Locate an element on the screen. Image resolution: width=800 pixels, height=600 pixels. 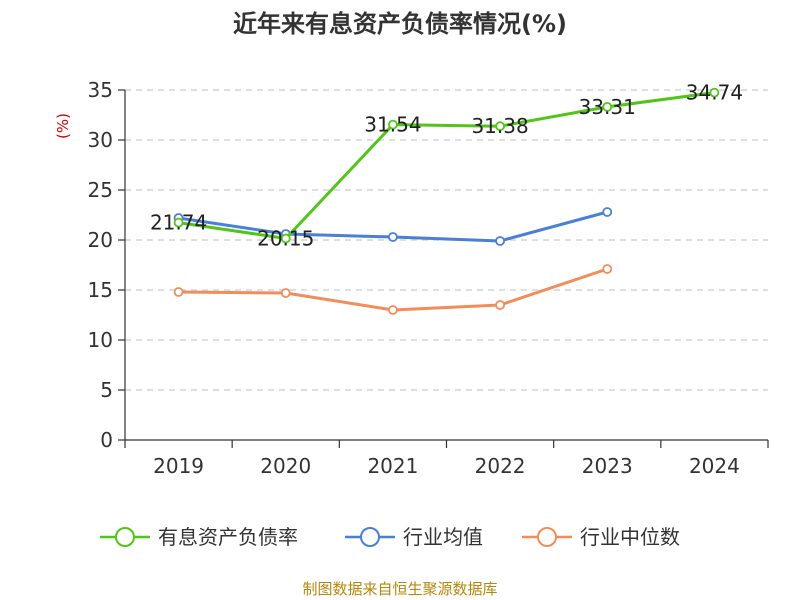
y-tick-label: 10 is located at coordinates (100, 340).